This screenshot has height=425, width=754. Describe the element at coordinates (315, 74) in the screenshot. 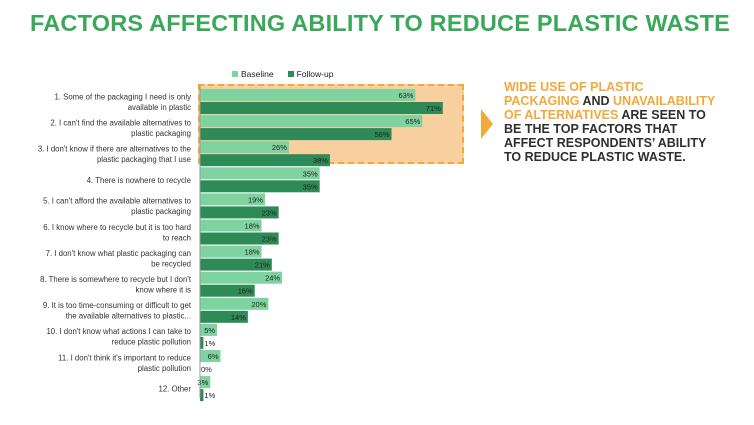

I see `legend-label-followup: Follow-up` at that location.